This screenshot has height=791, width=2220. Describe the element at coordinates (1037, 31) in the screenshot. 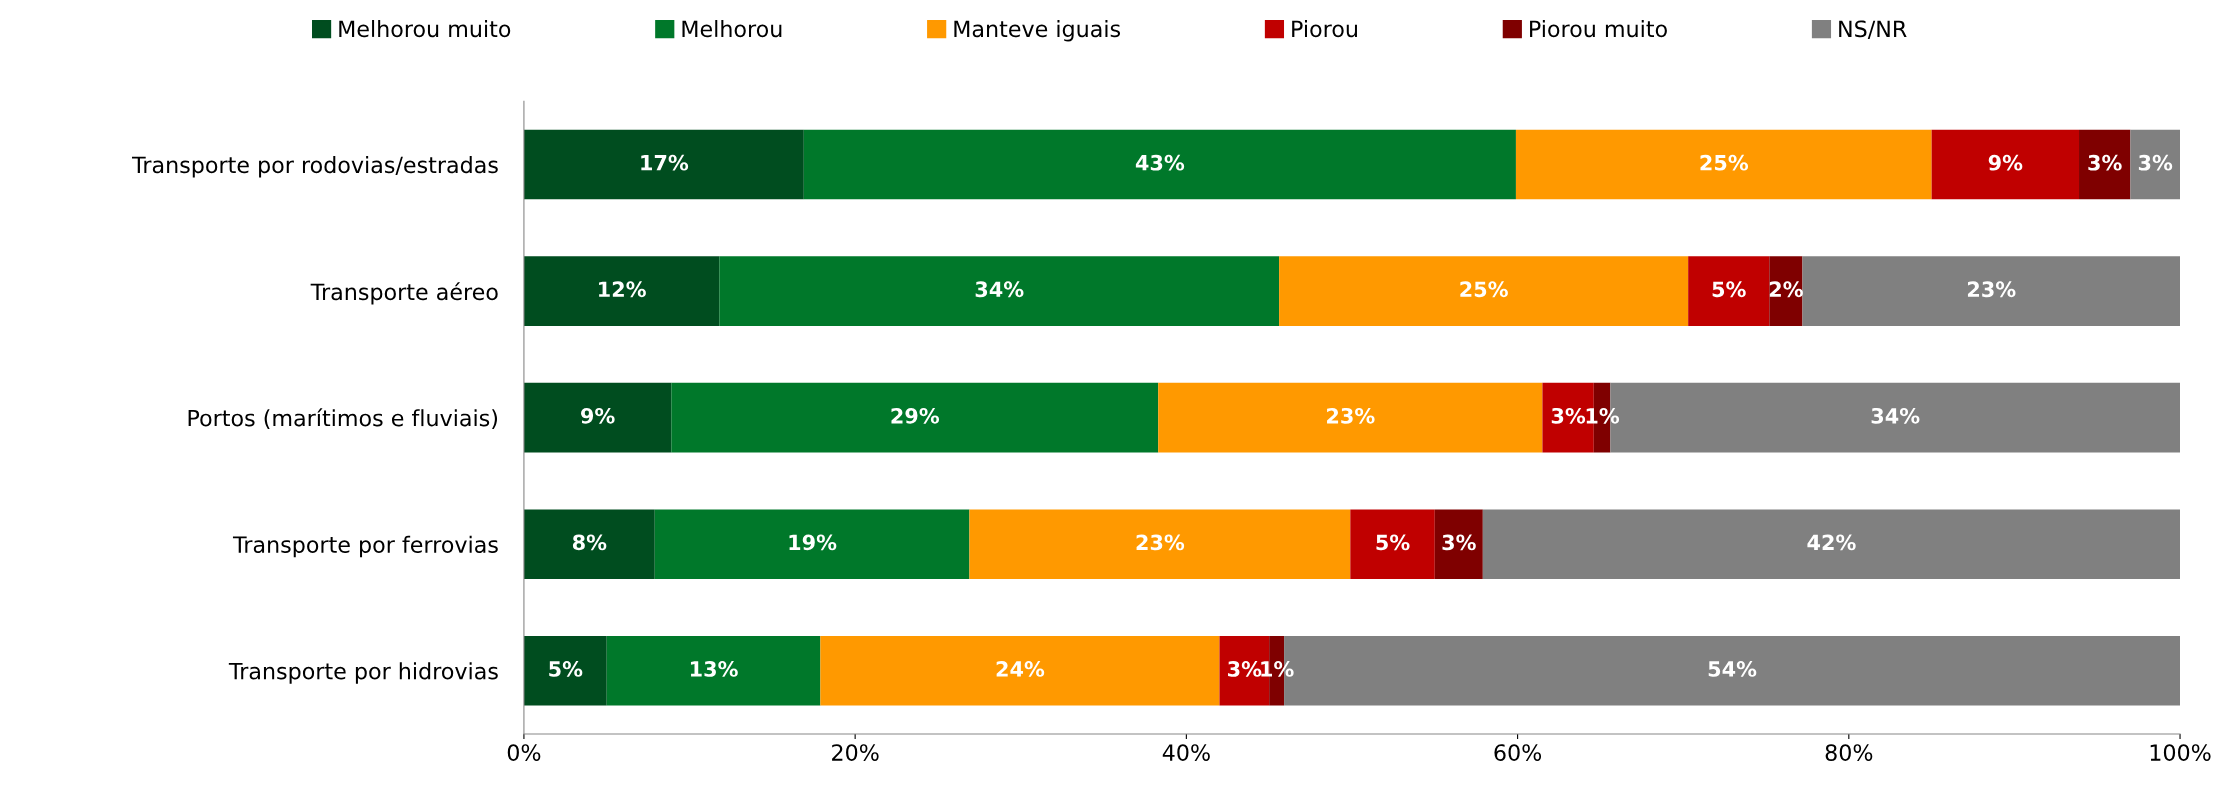

I see `legend-label: Manteve iguais` at that location.